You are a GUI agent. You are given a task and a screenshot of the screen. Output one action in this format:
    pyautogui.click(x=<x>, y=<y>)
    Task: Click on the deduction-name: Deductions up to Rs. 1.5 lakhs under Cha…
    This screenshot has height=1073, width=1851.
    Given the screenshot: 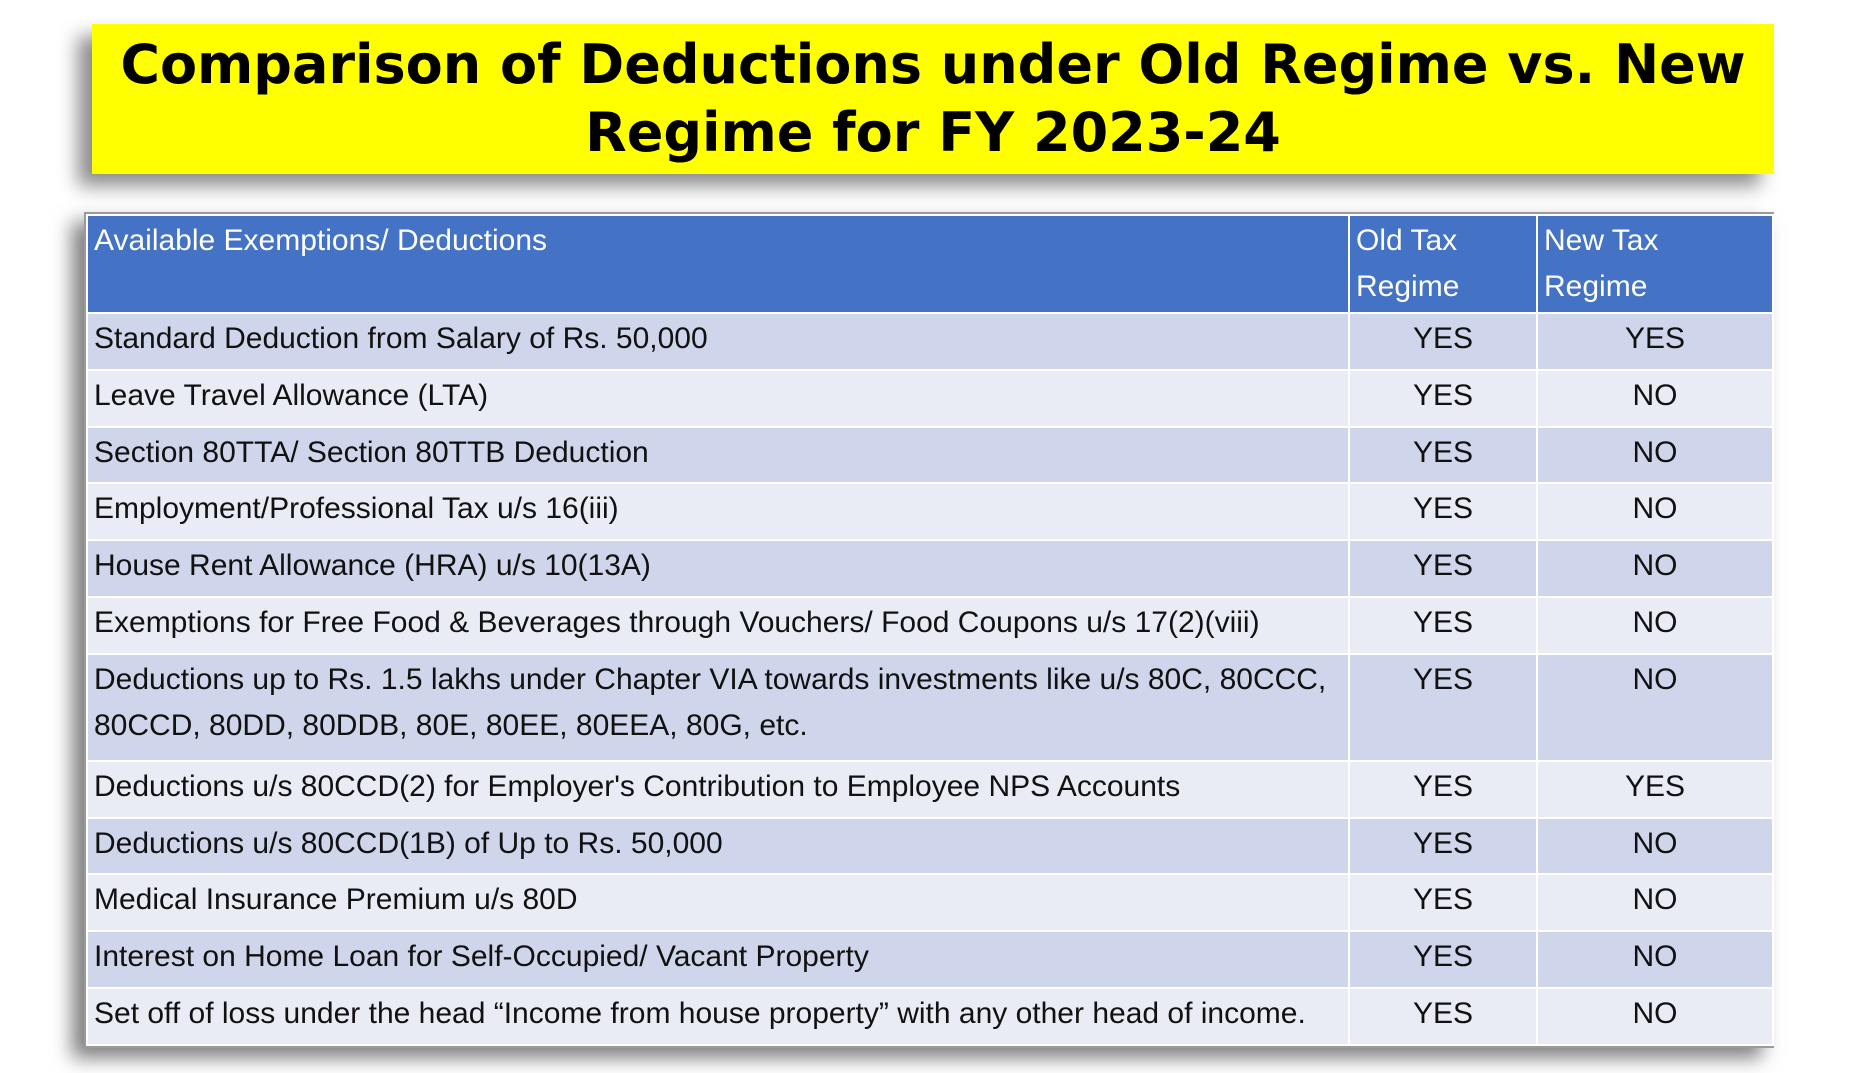 What is the action you would take?
    pyautogui.click(x=718, y=707)
    